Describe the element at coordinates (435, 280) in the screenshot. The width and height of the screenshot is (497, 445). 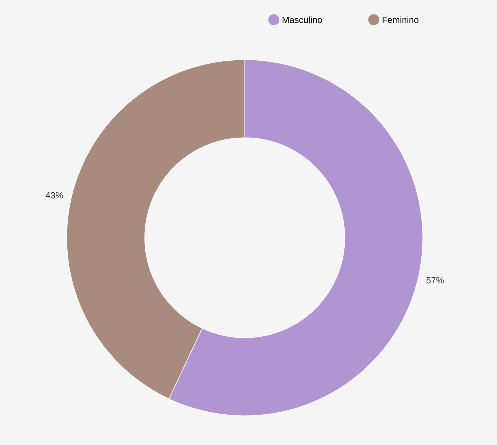
I see `data-label: 57%` at that location.